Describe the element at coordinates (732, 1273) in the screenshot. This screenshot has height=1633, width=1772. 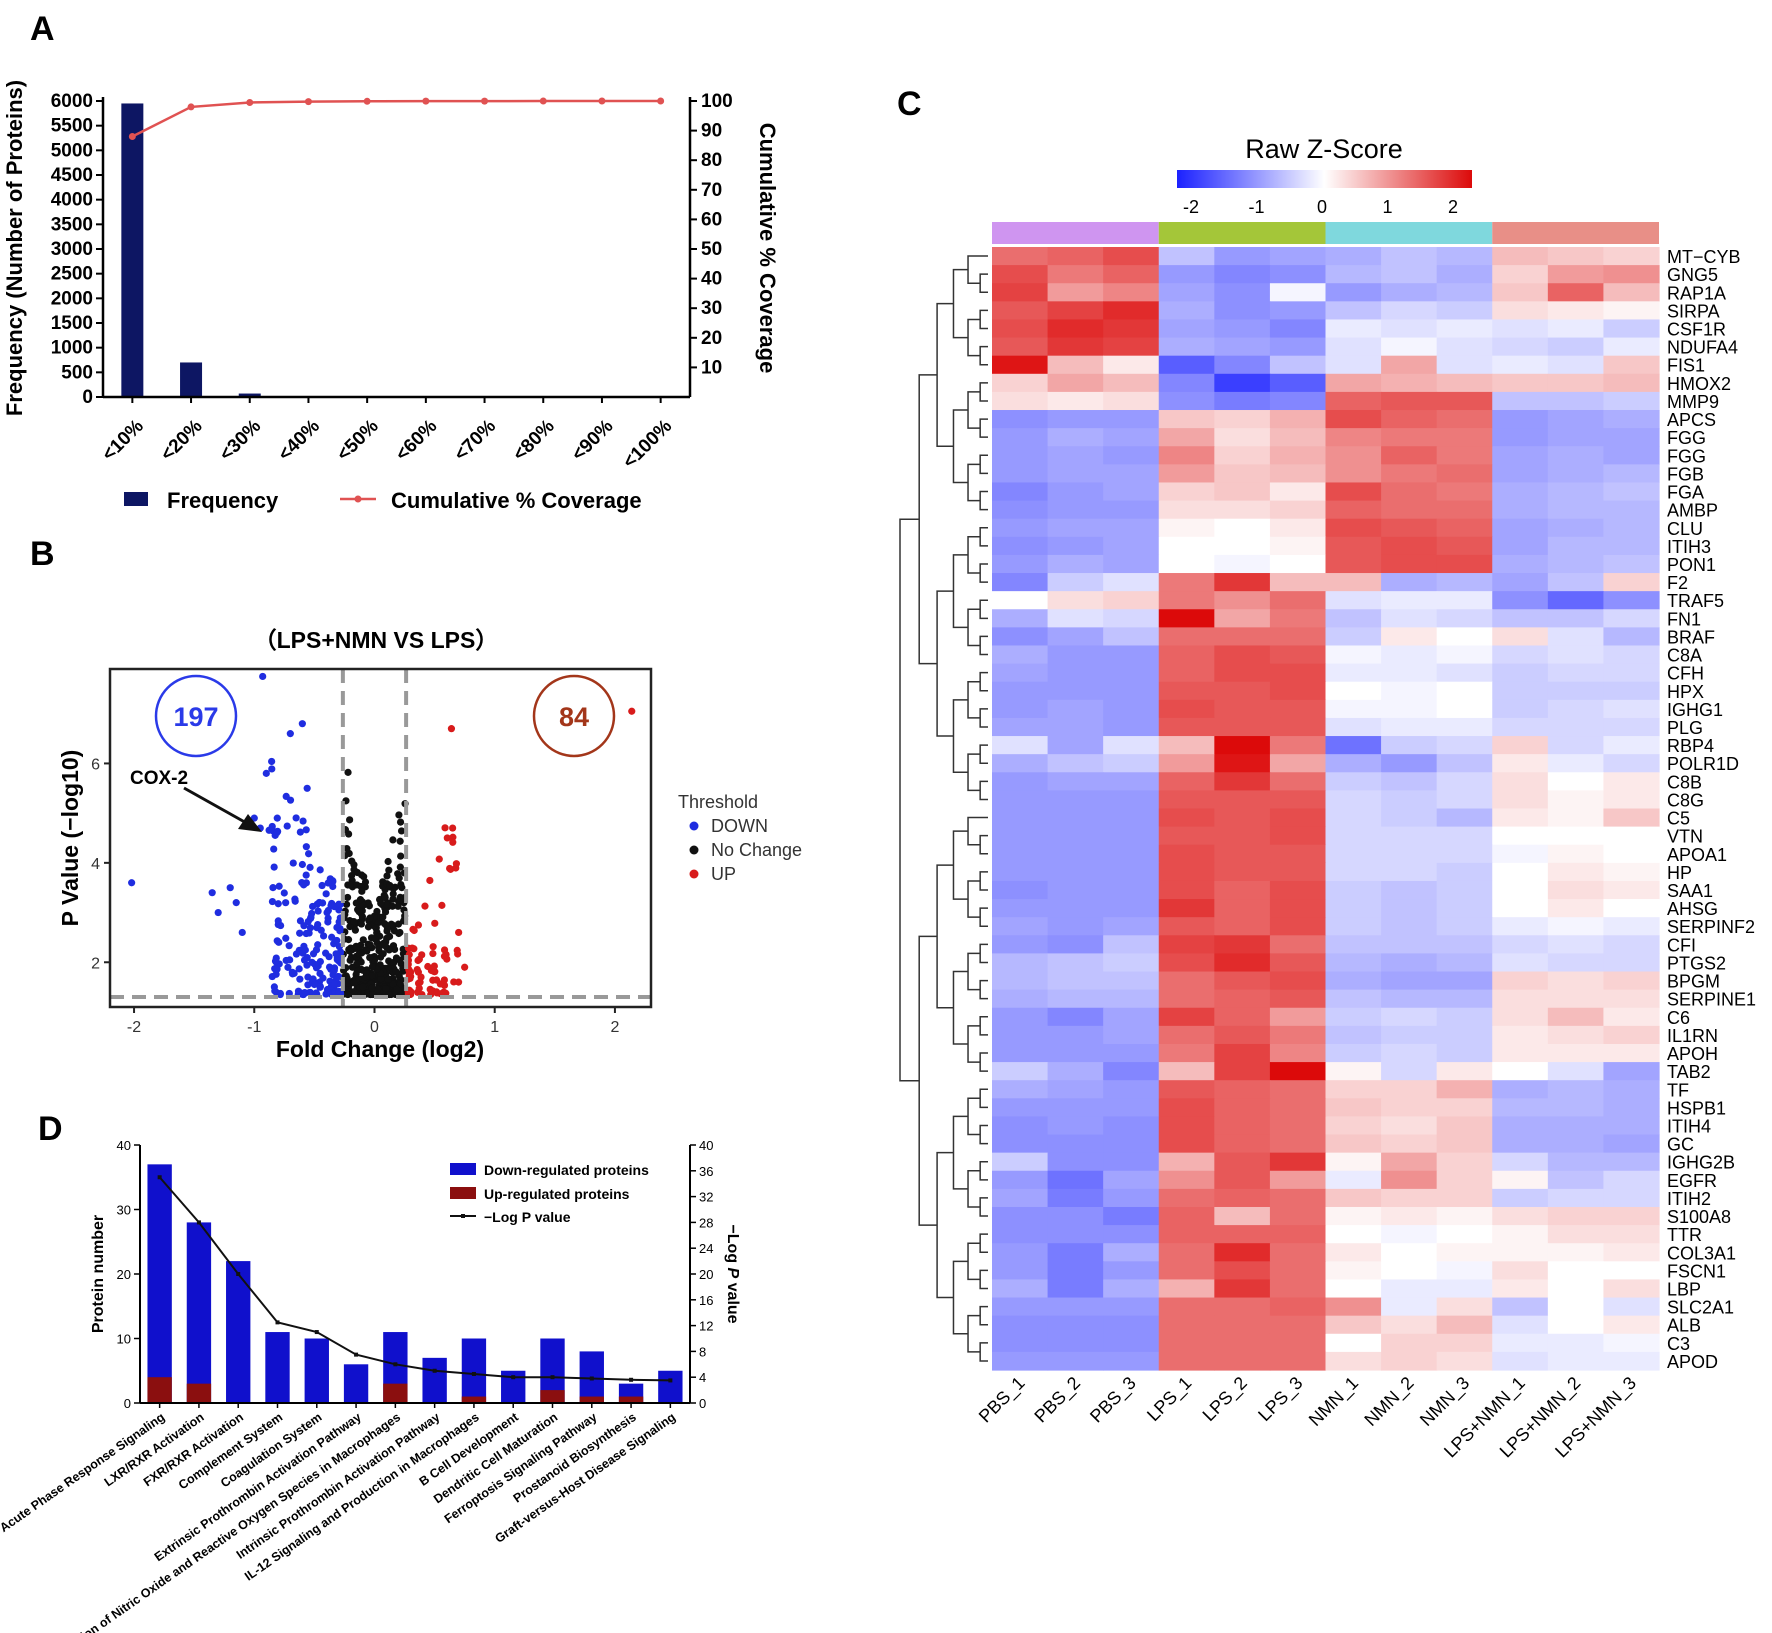
I see `y2-axis-title: −Log P value` at that location.